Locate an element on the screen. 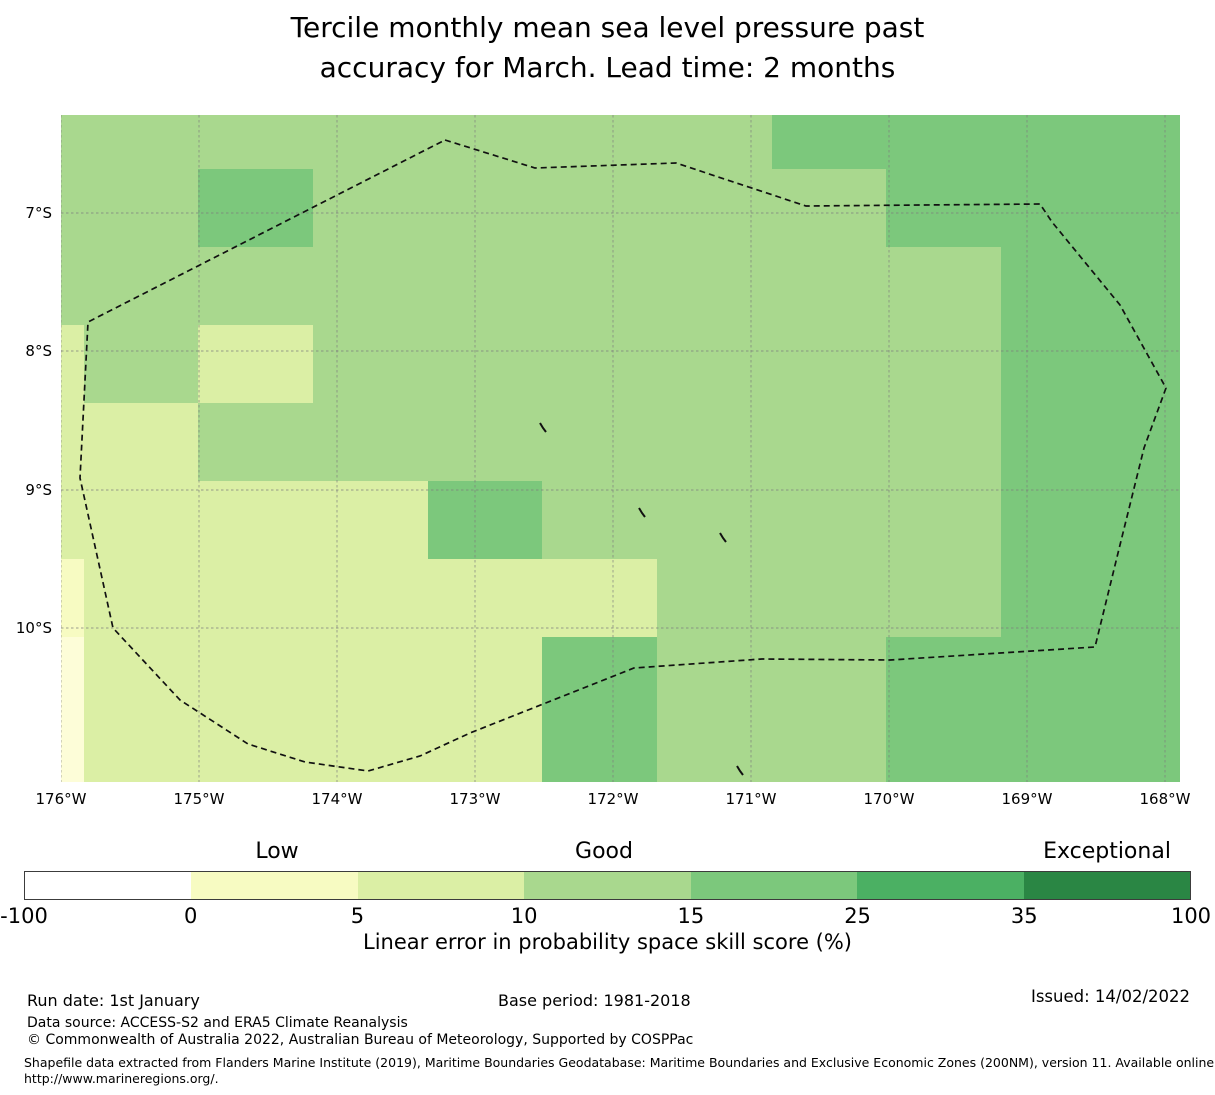  colorbar-tick-label: 100 is located at coordinates (1191, 916).